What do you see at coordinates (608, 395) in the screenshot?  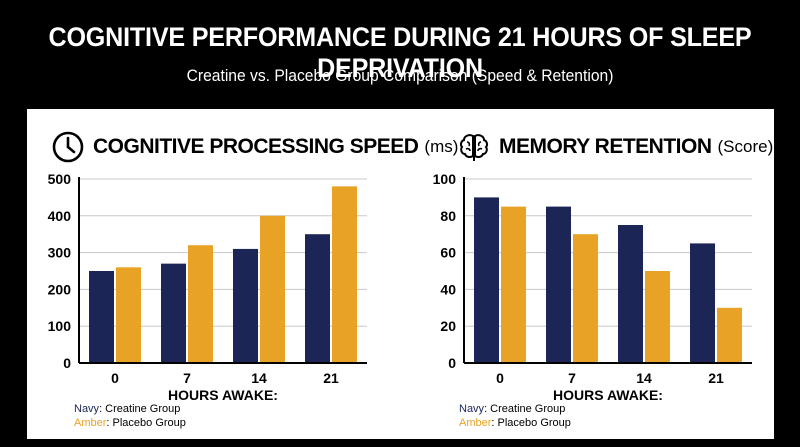 I see `memory-x-axis-label: HOURS AWAKE:` at bounding box center [608, 395].